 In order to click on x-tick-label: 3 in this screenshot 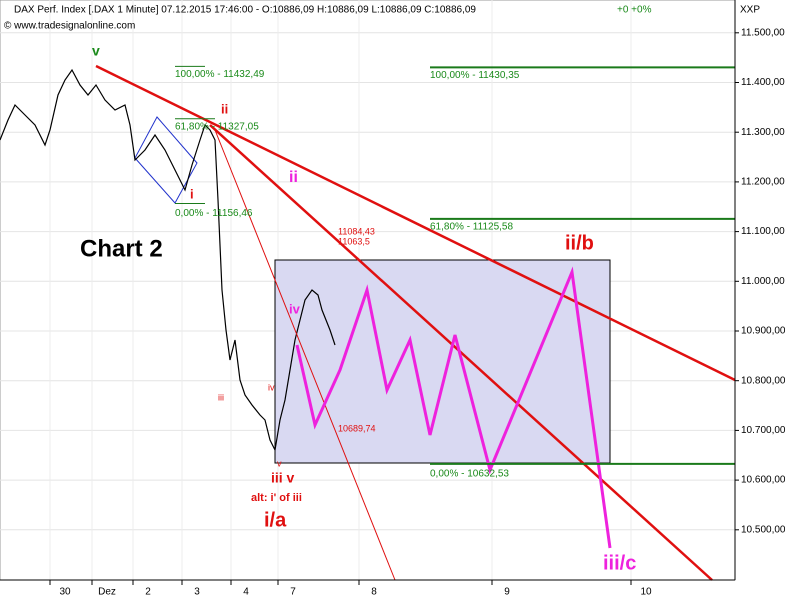, I will do `click(197, 592)`.